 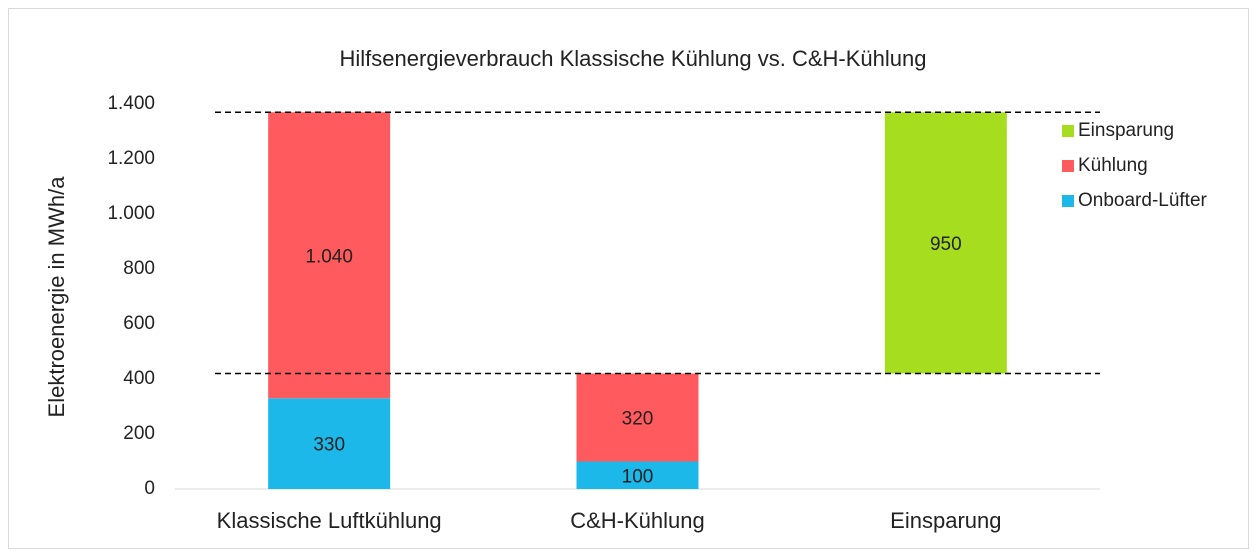 What do you see at coordinates (131, 213) in the screenshot?
I see `y-tick-label: 1.000` at bounding box center [131, 213].